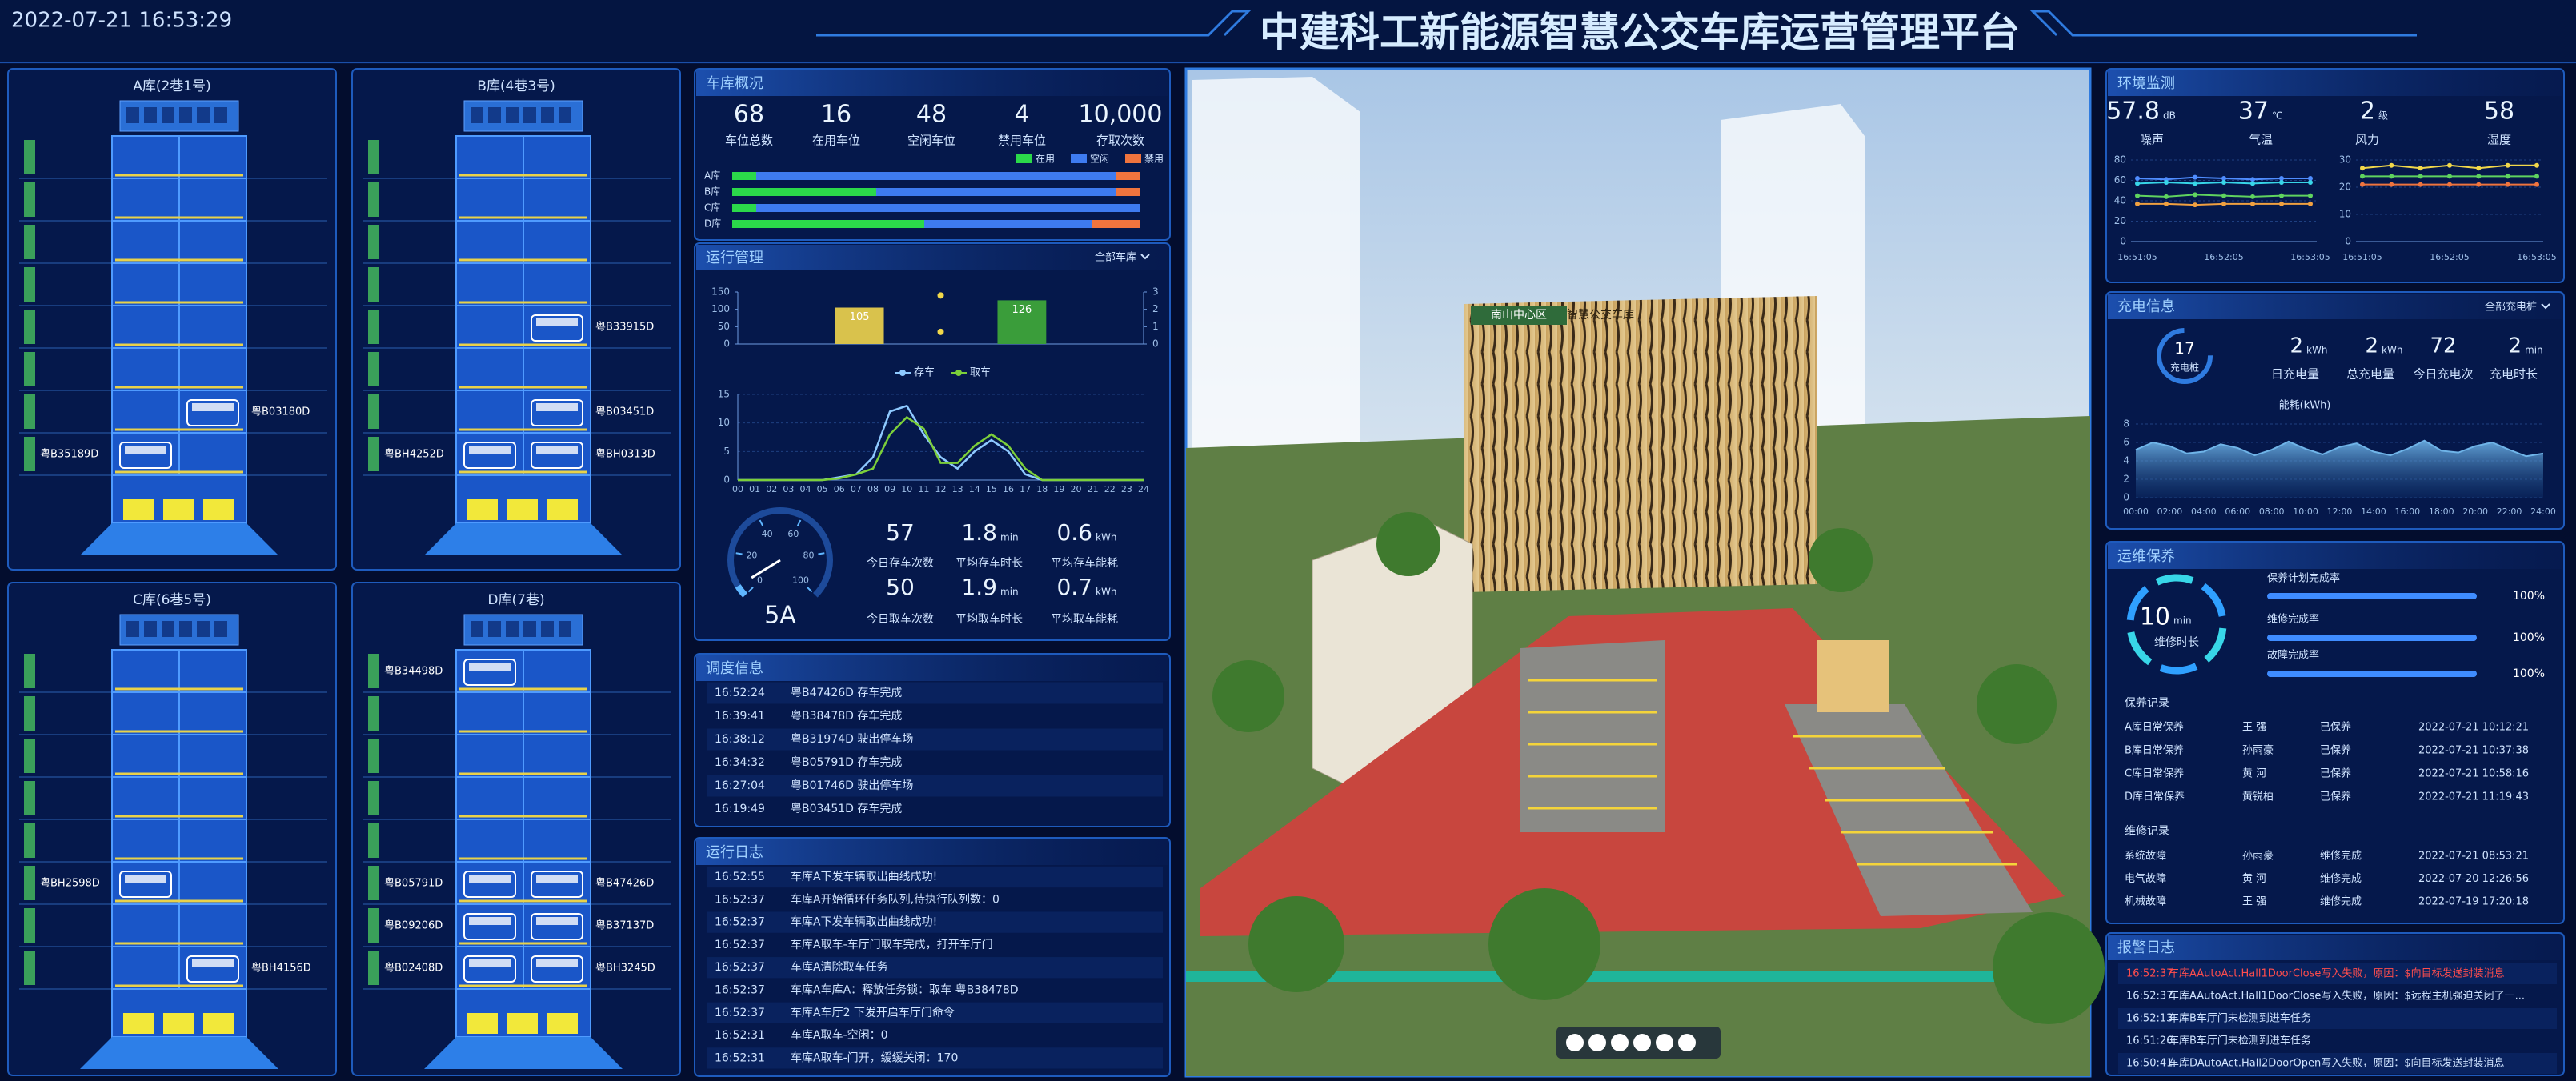 This screenshot has height=1081, width=2576. What do you see at coordinates (624, 327) in the screenshot?
I see `plate: 粤B33915D` at bounding box center [624, 327].